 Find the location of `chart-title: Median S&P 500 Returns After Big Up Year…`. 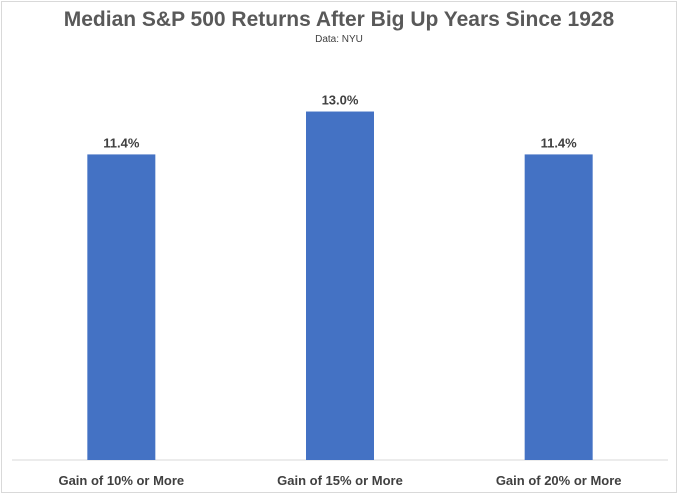

chart-title: Median S&P 500 Returns After Big Up Year… is located at coordinates (339, 19).